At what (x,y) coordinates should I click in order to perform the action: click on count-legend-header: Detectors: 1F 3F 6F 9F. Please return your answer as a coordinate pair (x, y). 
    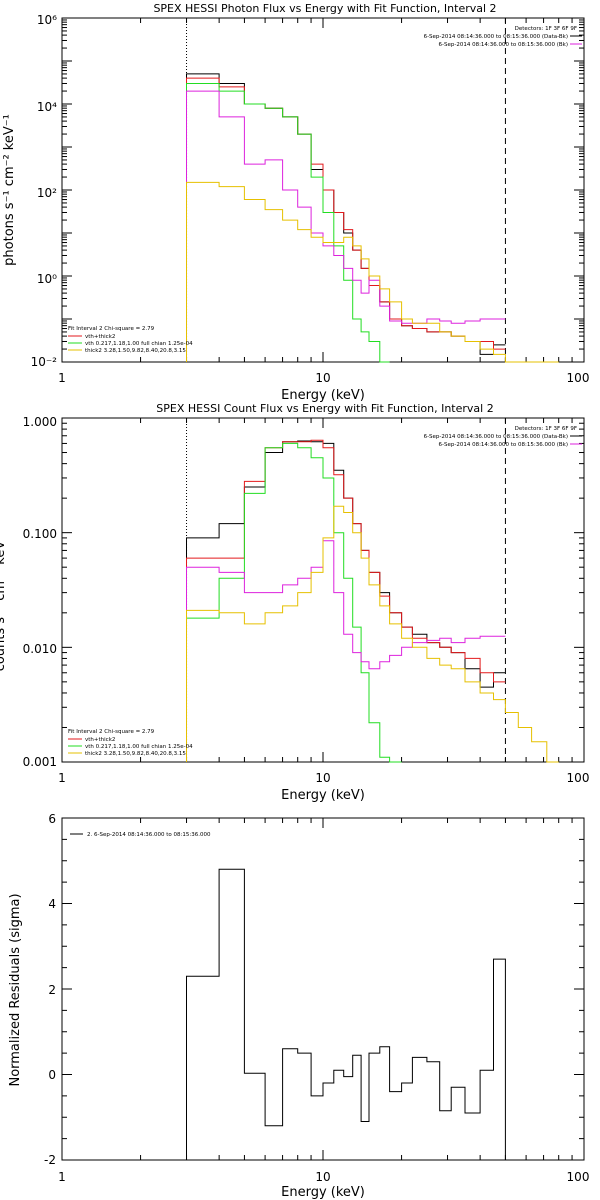
    Looking at the image, I should click on (546, 429).